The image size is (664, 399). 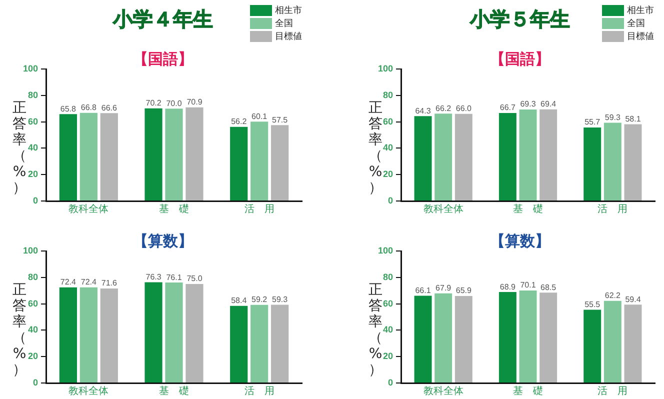 I want to click on data-label: 70.0, so click(x=174, y=103).